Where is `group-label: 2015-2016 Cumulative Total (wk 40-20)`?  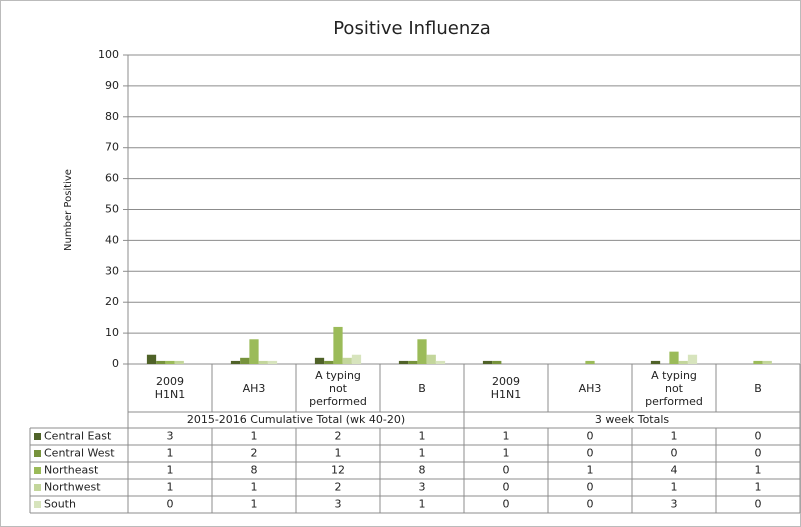 group-label: 2015-2016 Cumulative Total (wk 40-20) is located at coordinates (296, 419).